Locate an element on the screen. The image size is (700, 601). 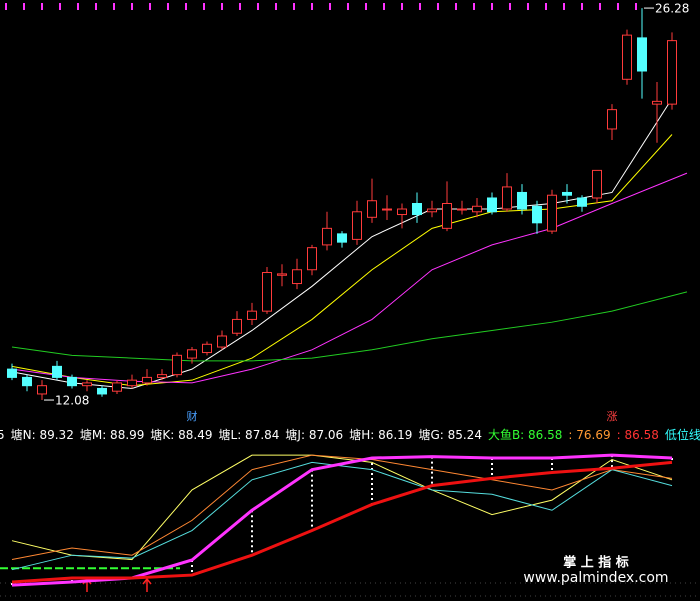
readout: 塘H: 86.19 is located at coordinates (380, 434).